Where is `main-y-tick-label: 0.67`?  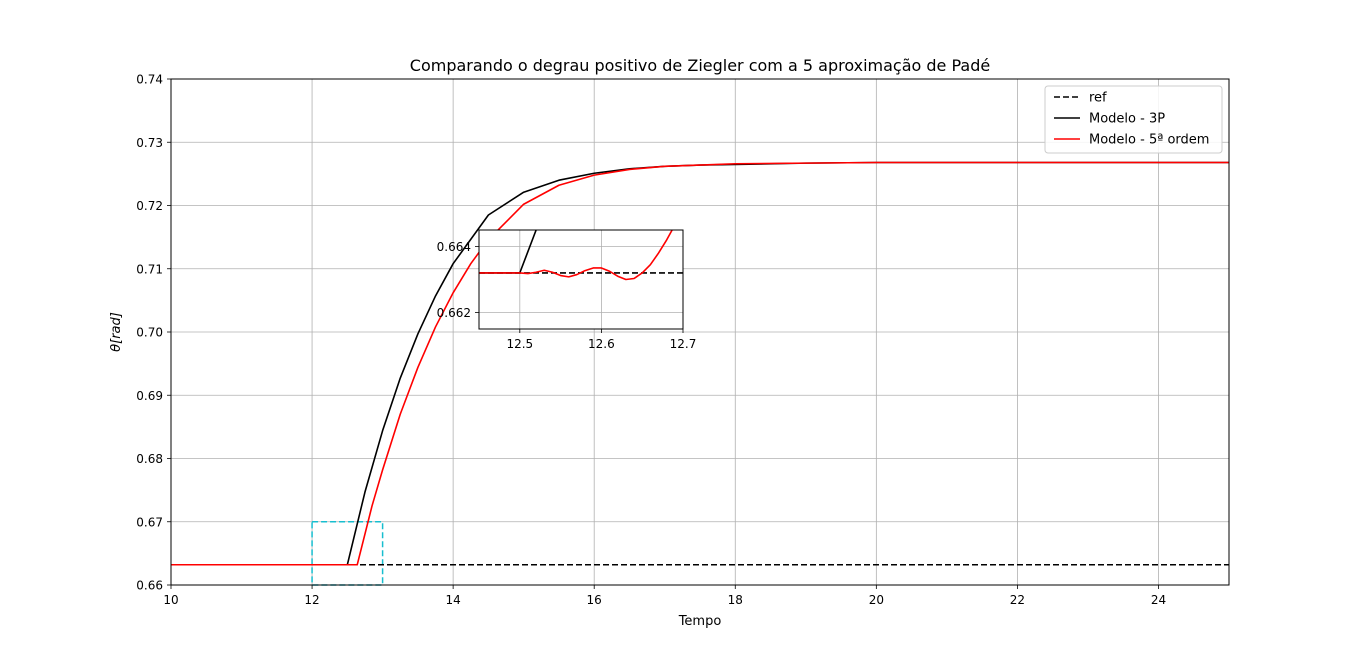
main-y-tick-label: 0.67 is located at coordinates (149, 522).